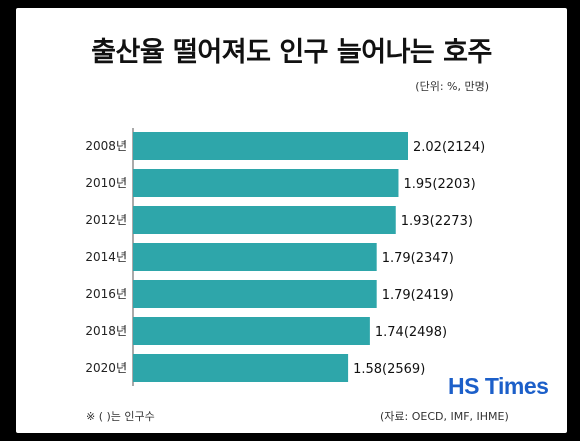 Image resolution: width=580 pixels, height=441 pixels. I want to click on footnote: ※ ( )는 인구수, so click(120, 416).